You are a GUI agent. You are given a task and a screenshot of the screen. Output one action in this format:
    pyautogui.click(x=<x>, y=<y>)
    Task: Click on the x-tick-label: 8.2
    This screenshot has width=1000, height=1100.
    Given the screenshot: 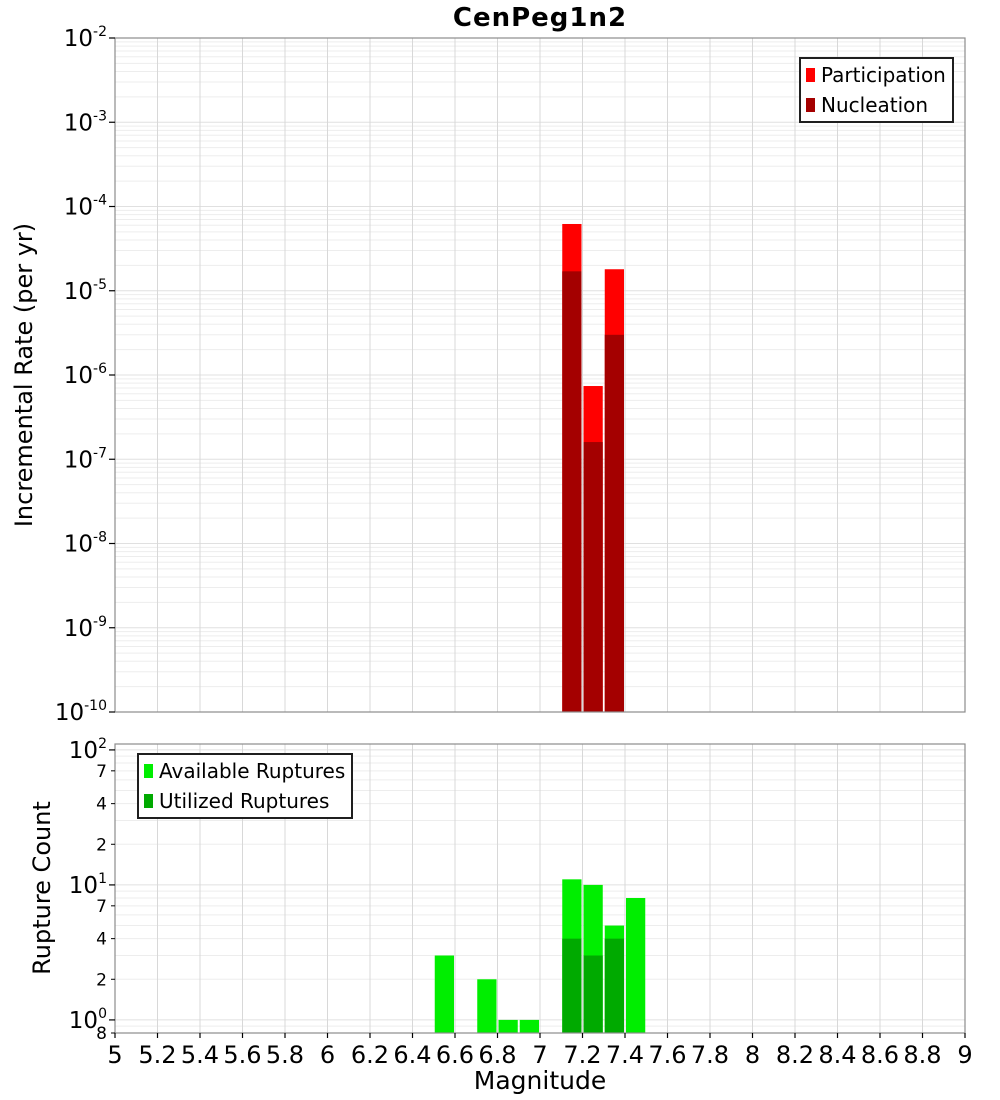 What is the action you would take?
    pyautogui.click(x=795, y=1055)
    